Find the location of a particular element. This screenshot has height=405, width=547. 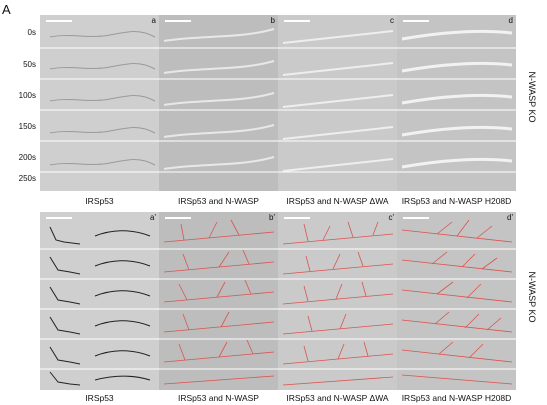

micrograph-column-c: c is located at coordinates (338, 103).